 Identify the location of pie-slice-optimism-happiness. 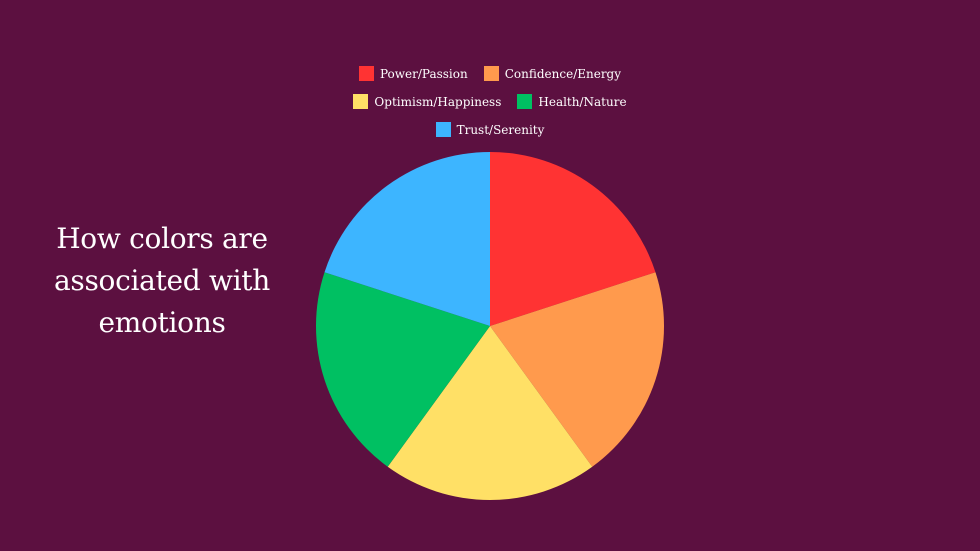
(490, 413).